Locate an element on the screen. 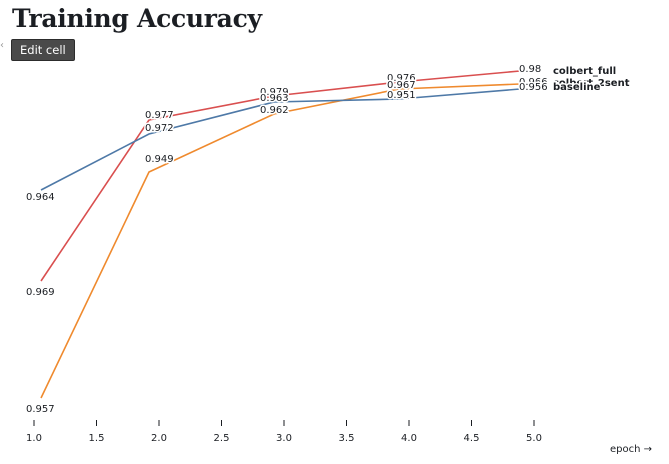  value-label-colbert-2sent: 0.967 is located at coordinates (401, 85).